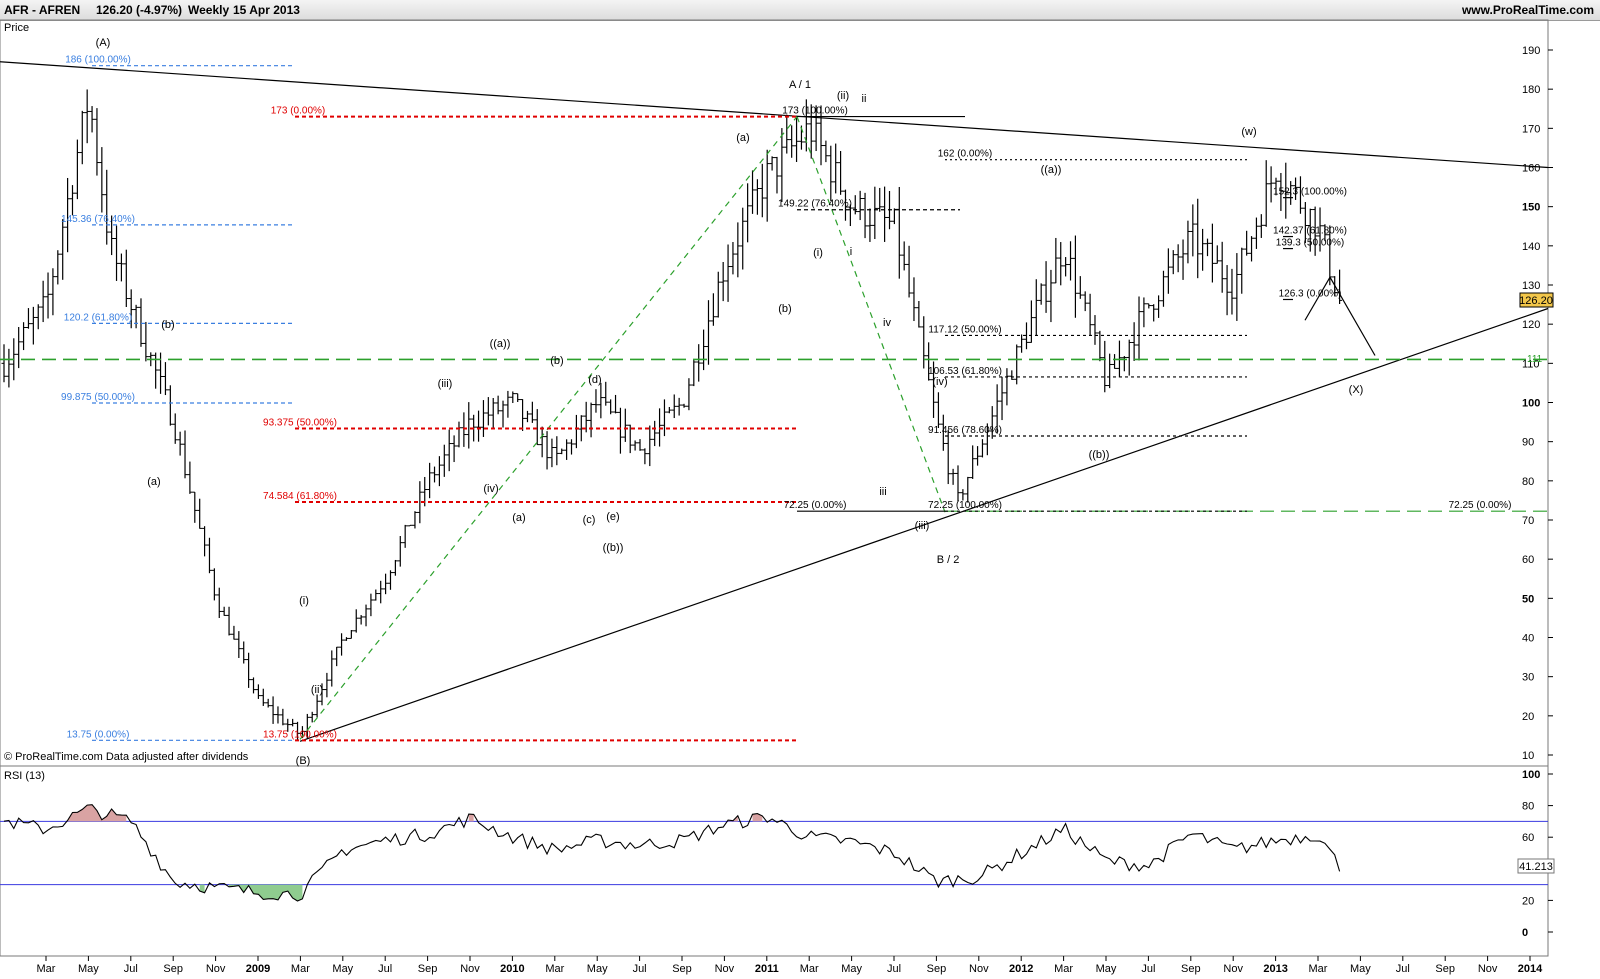 The image size is (1600, 979). What do you see at coordinates (512, 969) in the screenshot?
I see `x-tick-label: 2010` at bounding box center [512, 969].